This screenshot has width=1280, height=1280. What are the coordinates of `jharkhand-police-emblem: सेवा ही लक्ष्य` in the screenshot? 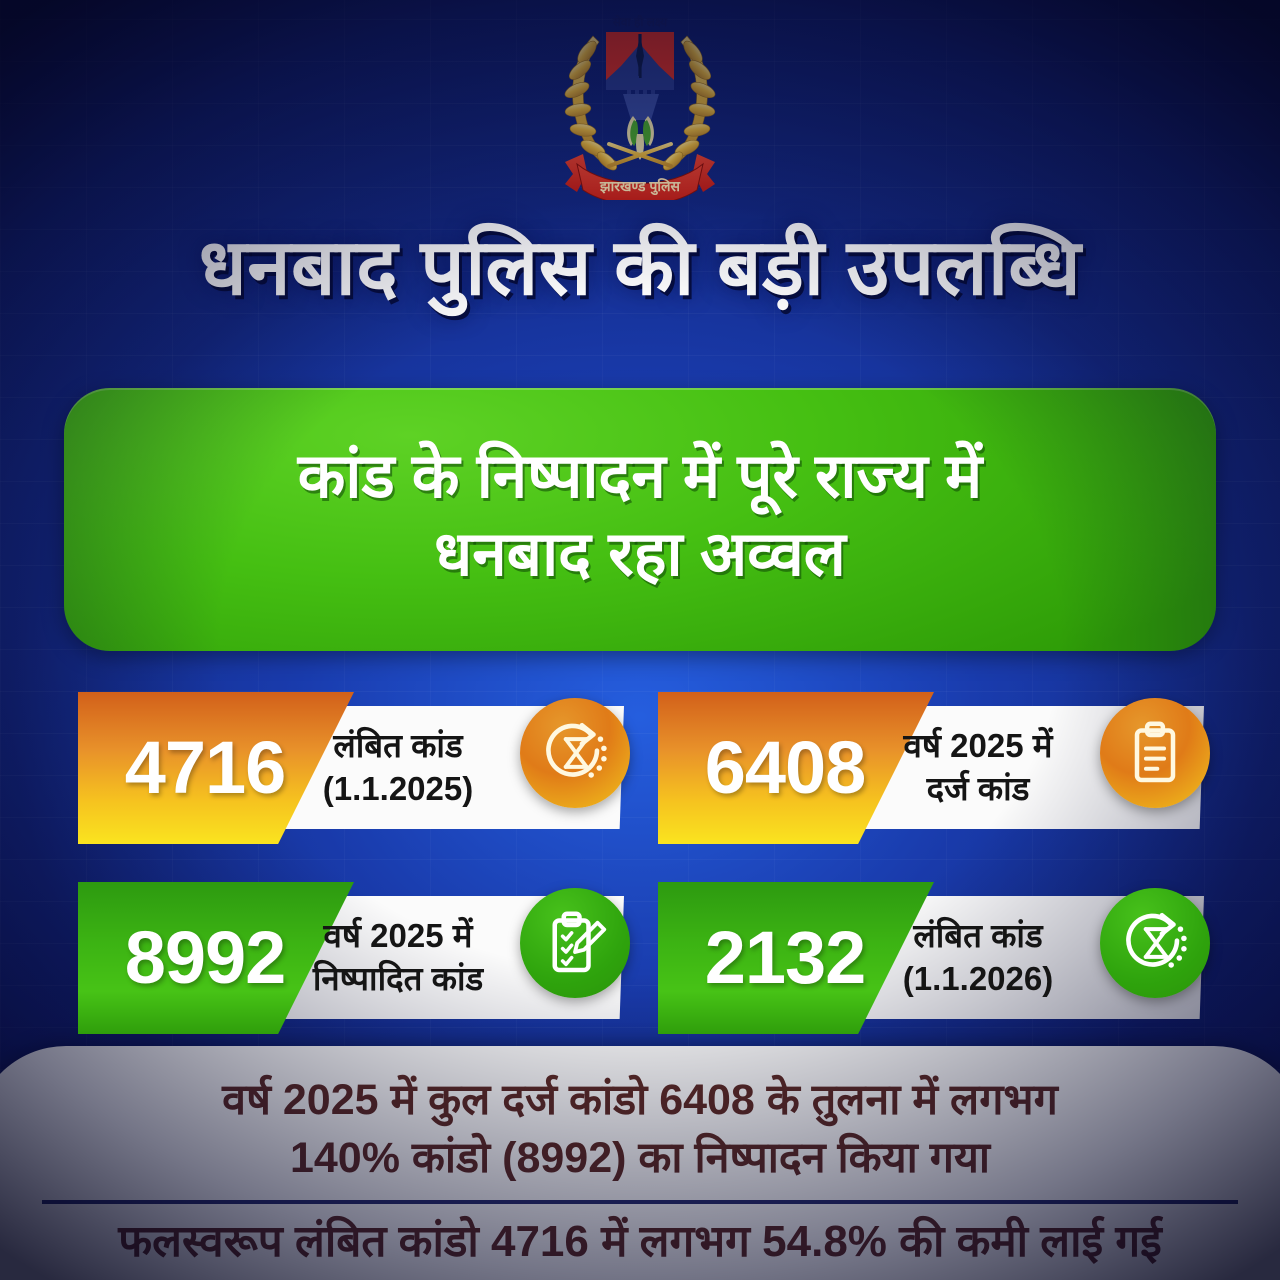 It's located at (640, 105).